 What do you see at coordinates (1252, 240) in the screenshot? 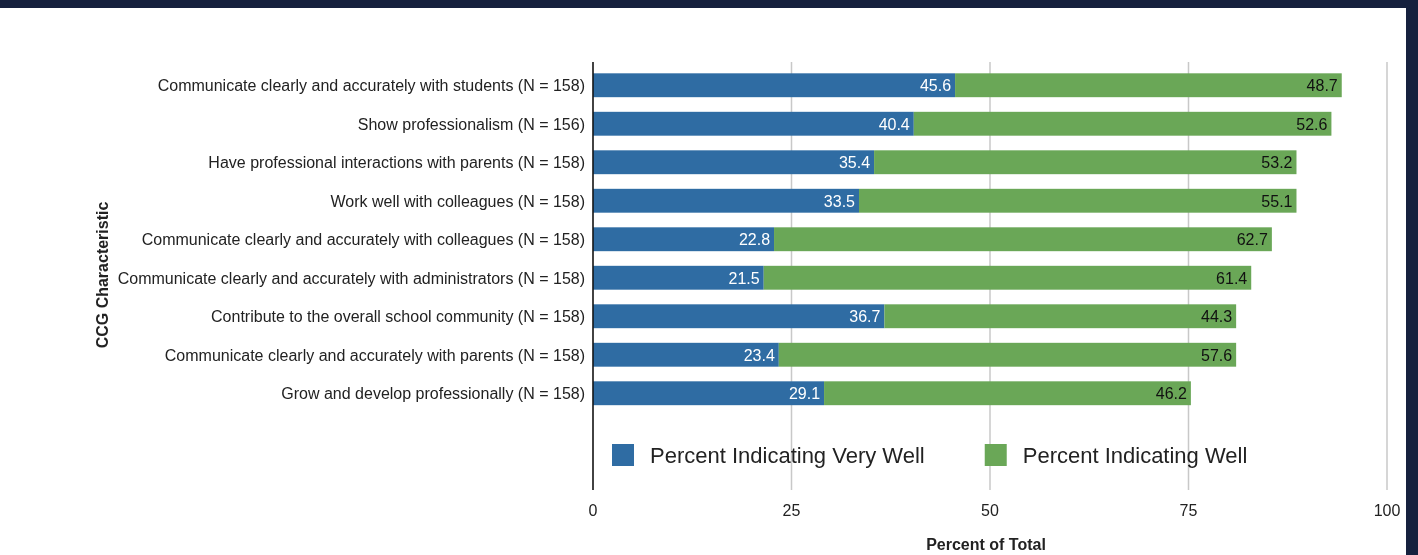
I see `data-label: 62.7` at bounding box center [1252, 240].